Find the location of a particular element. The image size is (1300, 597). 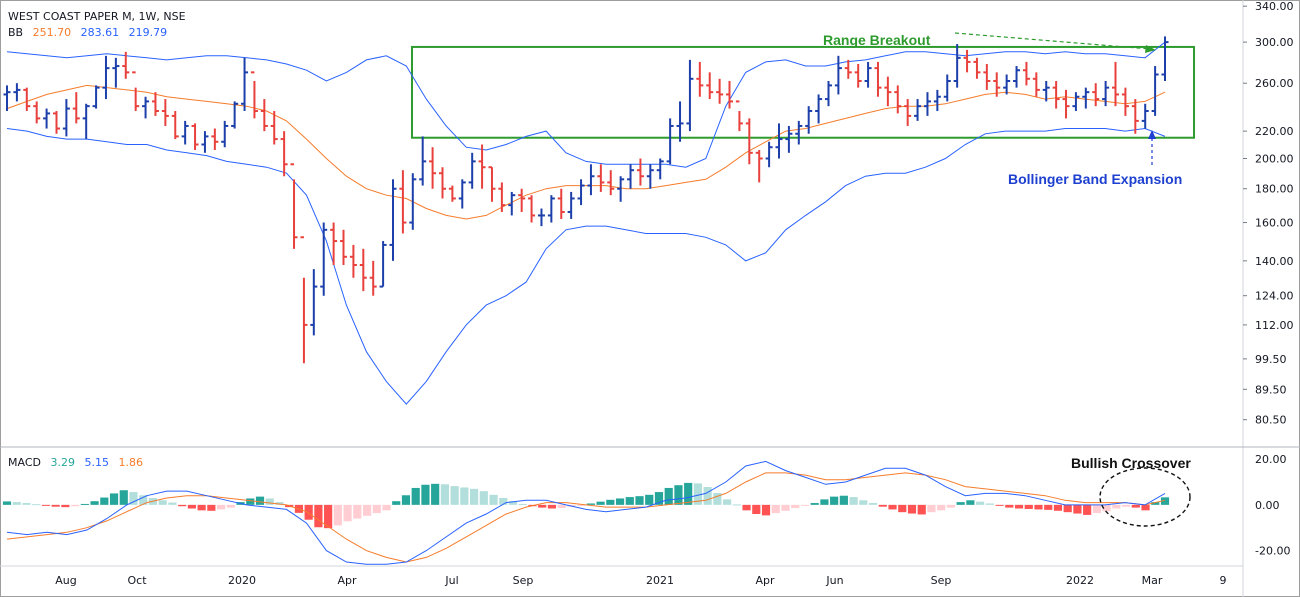

macd-label: MACD is located at coordinates (24, 462).